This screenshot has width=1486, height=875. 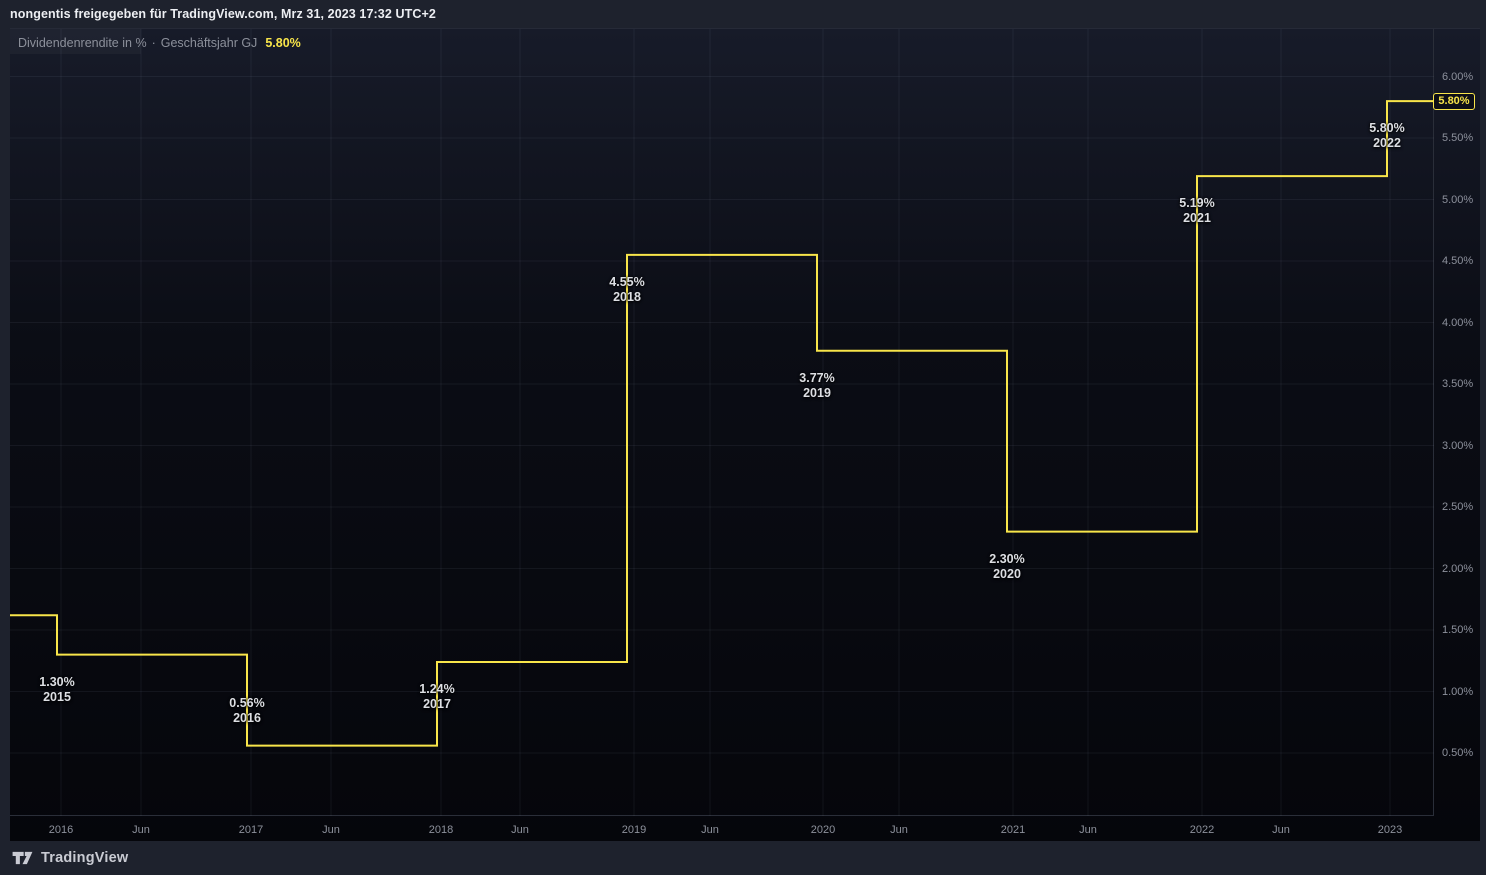 I want to click on time-axis-tick-label: 2022, so click(x=1202, y=829).